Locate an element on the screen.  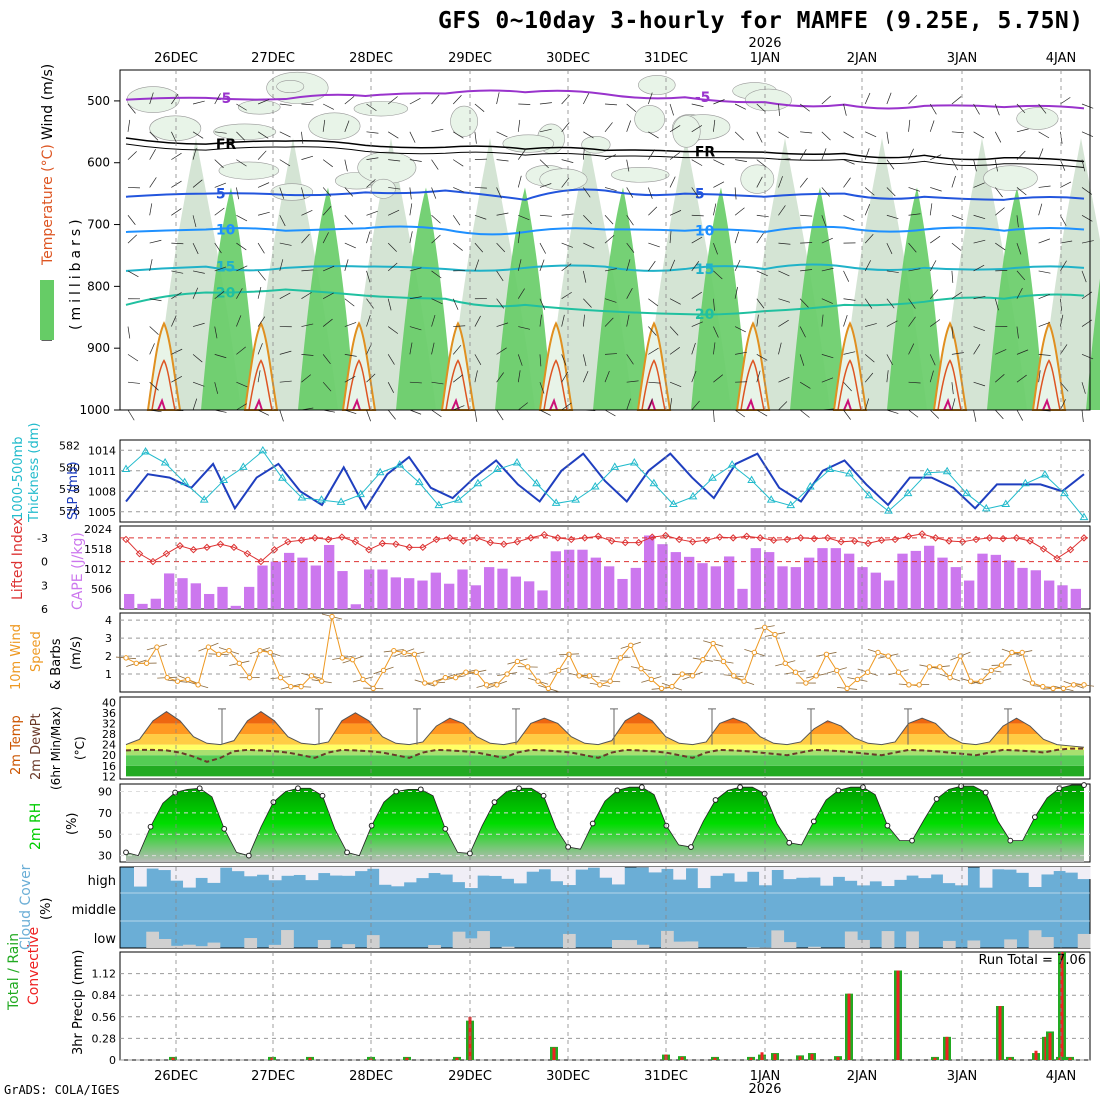
rh2m-line is located at coordinates (604, 820).